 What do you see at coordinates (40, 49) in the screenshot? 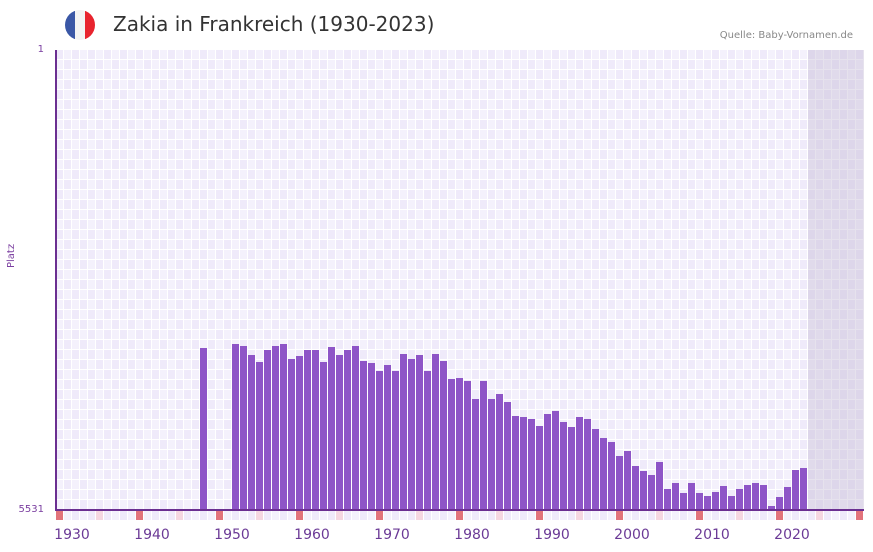
I see `y-tick-top: 1` at bounding box center [40, 49].